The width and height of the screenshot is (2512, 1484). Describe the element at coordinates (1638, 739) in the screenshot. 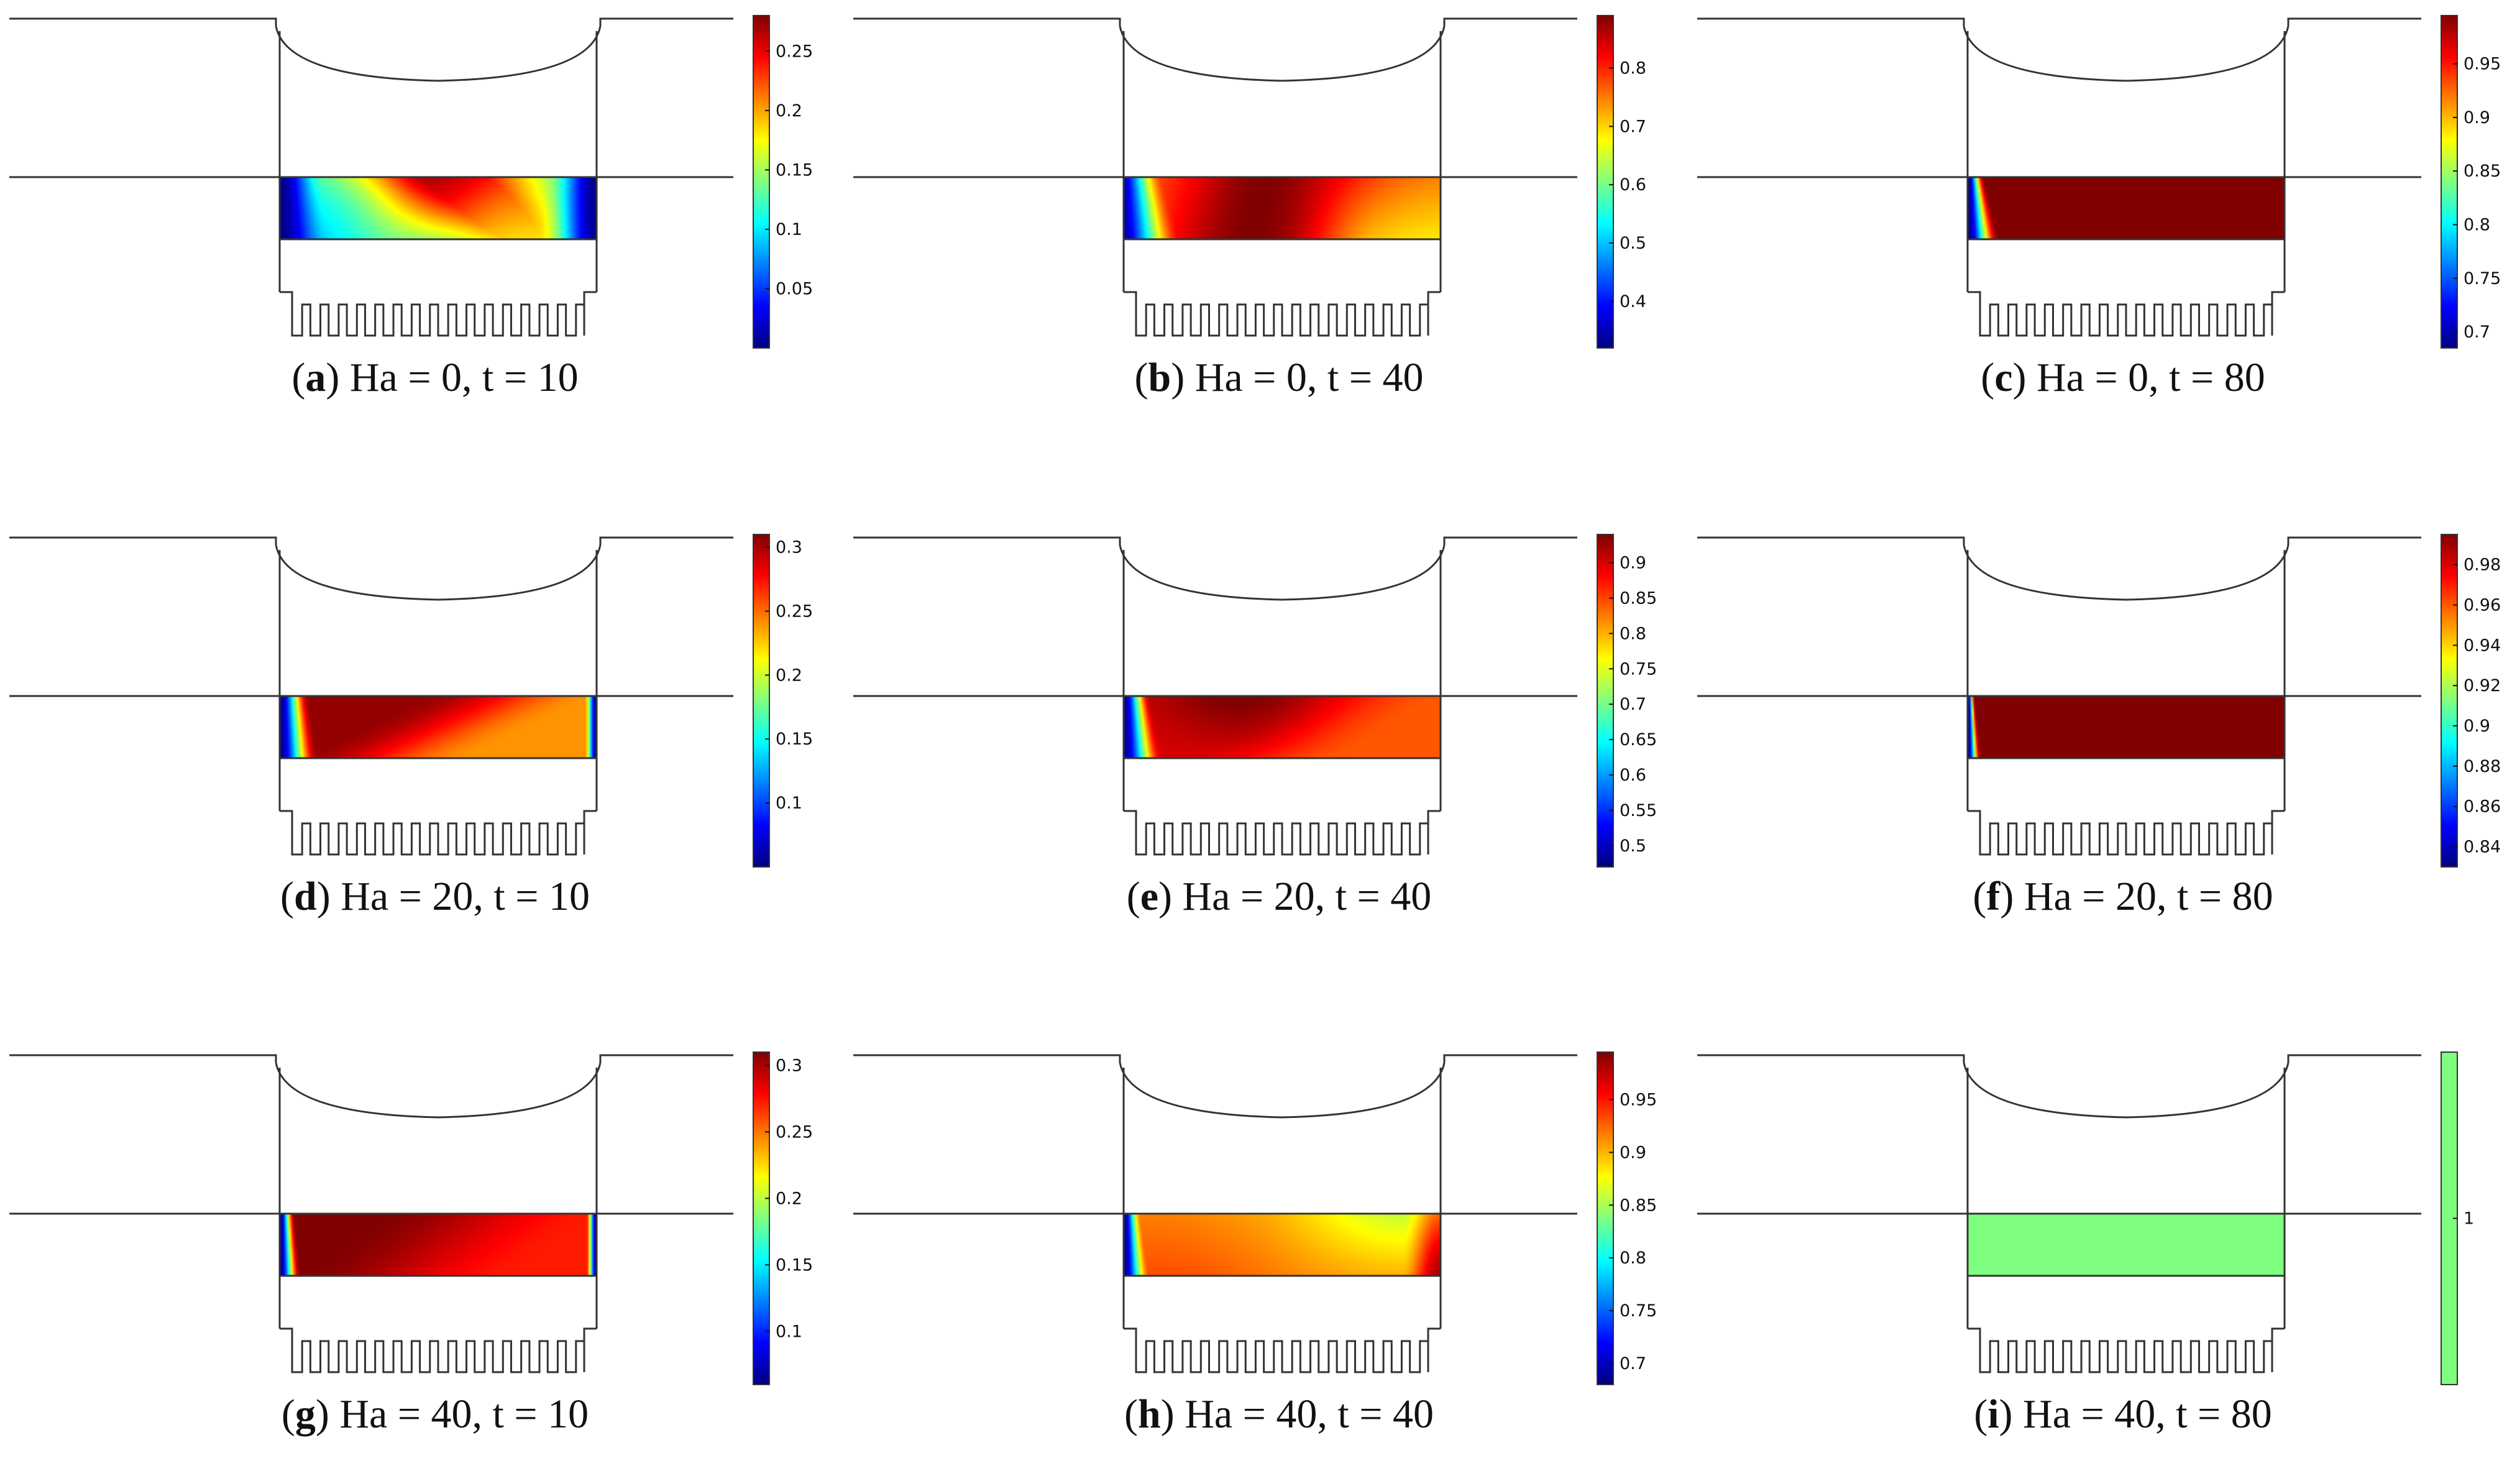

I see `colorbar-tick-label: 0.65` at that location.